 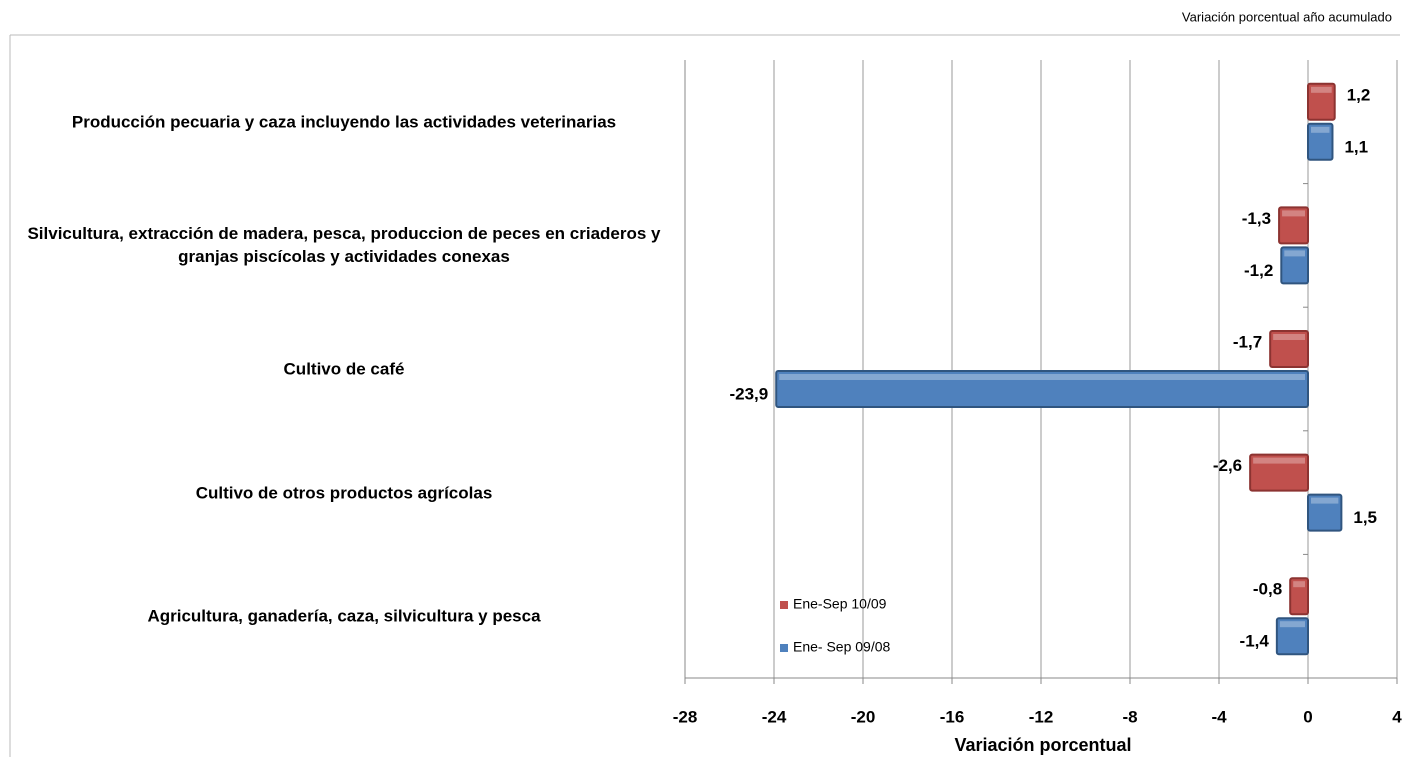 I want to click on data-label: -2,6, so click(x=1227, y=465).